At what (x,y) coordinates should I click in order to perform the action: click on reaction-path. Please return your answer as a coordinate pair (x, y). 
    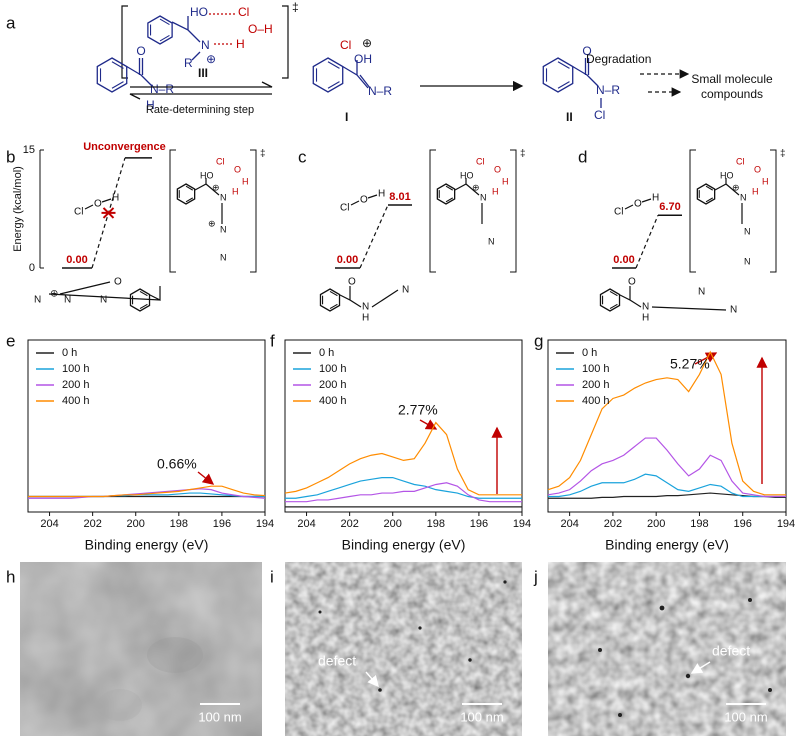
    Looking at the image, I should click on (374, 236).